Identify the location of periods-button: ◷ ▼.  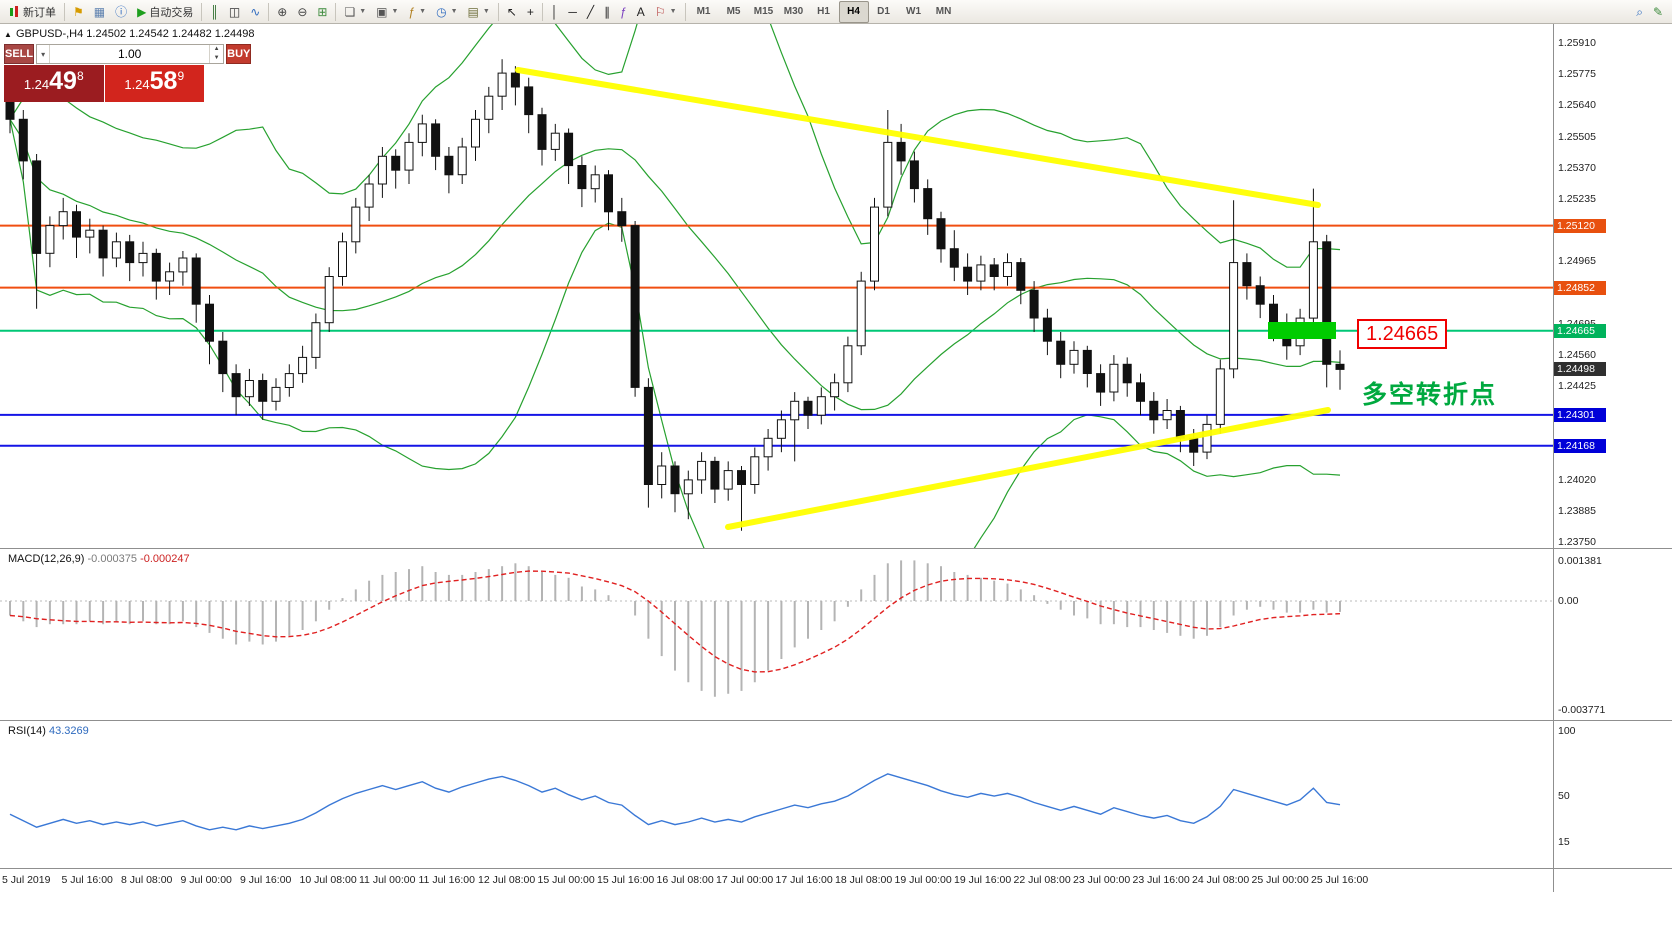
(446, 12).